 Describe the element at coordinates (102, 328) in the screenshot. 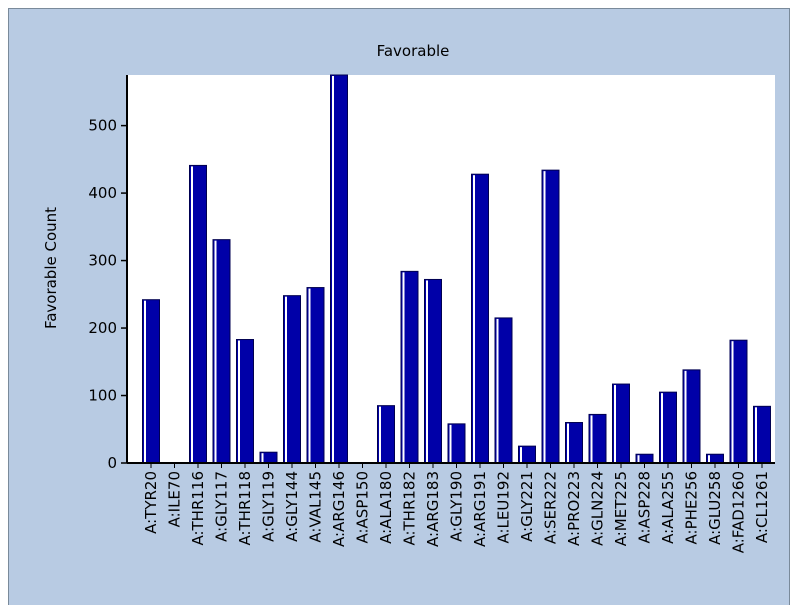

I see `y-tick-label: 200` at that location.